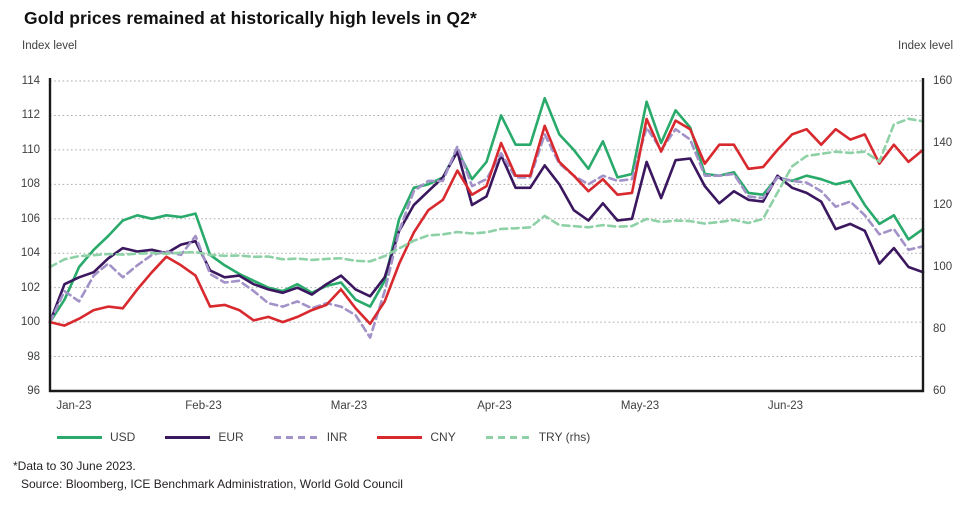 This screenshot has width=975, height=513. What do you see at coordinates (400, 437) in the screenshot?
I see `legend-swatch-cny` at bounding box center [400, 437].